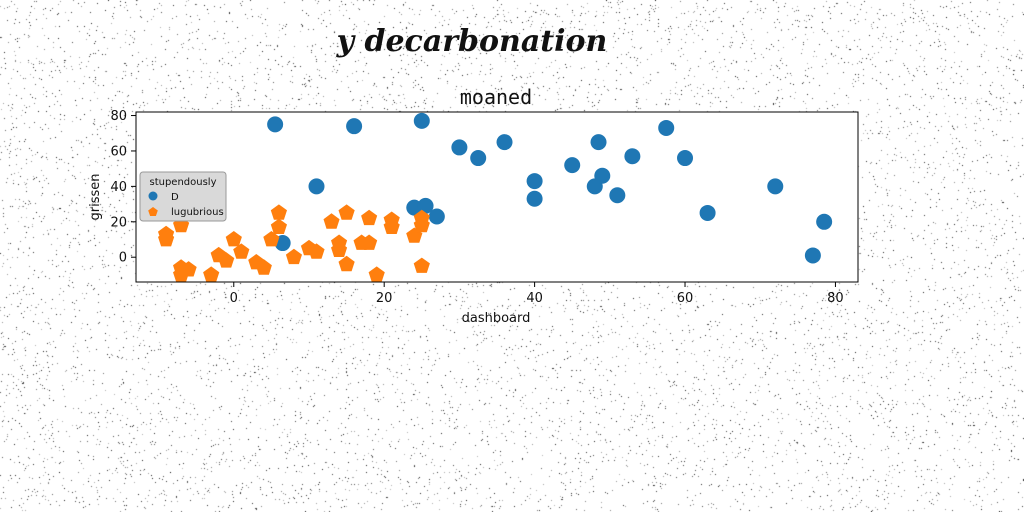  Describe the element at coordinates (118, 222) in the screenshot. I see `y-tick-label: 20` at that location.